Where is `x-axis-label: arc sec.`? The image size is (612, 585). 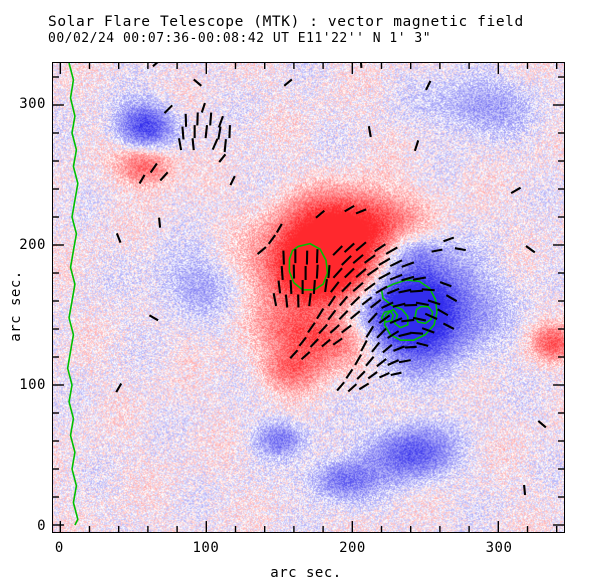 x-axis-label: arc sec. is located at coordinates (306, 573).